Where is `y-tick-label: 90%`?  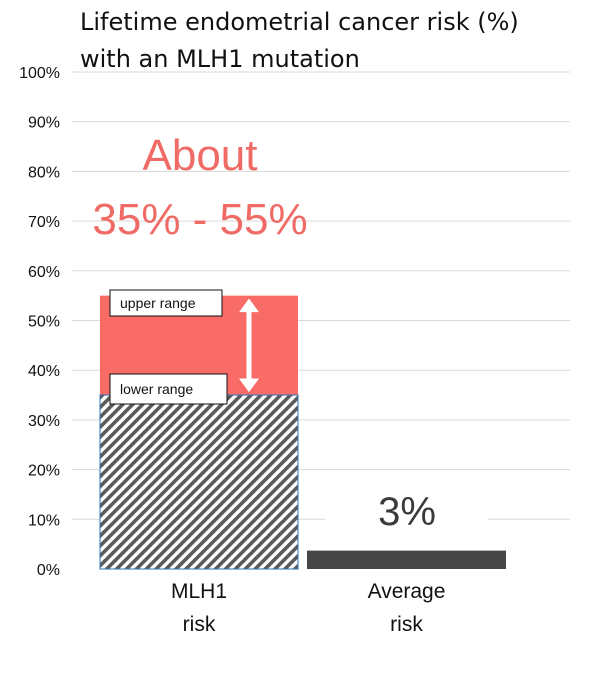 y-tick-label: 90% is located at coordinates (44, 123).